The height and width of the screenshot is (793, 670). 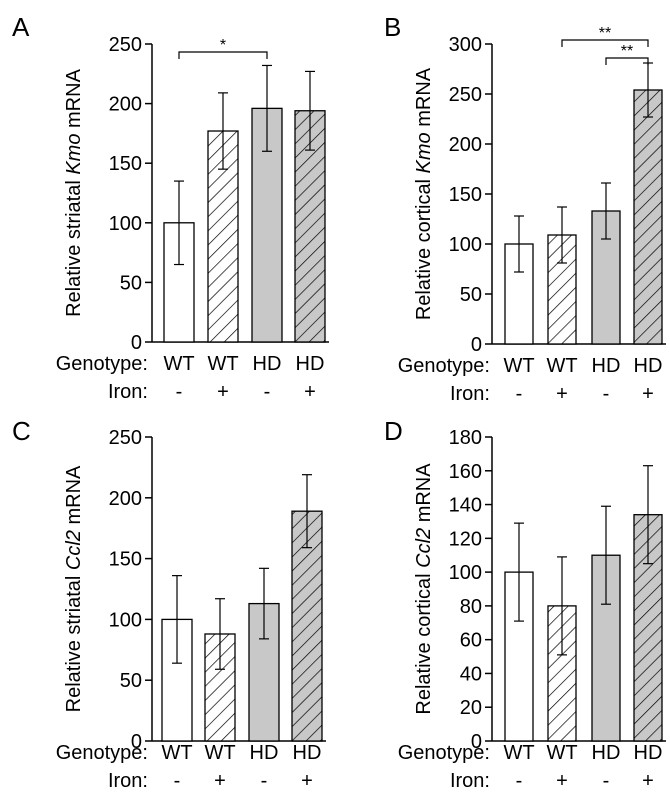 I want to click on y-axis-label: Relative striatal Kmo mRNA, so click(x=74, y=192).